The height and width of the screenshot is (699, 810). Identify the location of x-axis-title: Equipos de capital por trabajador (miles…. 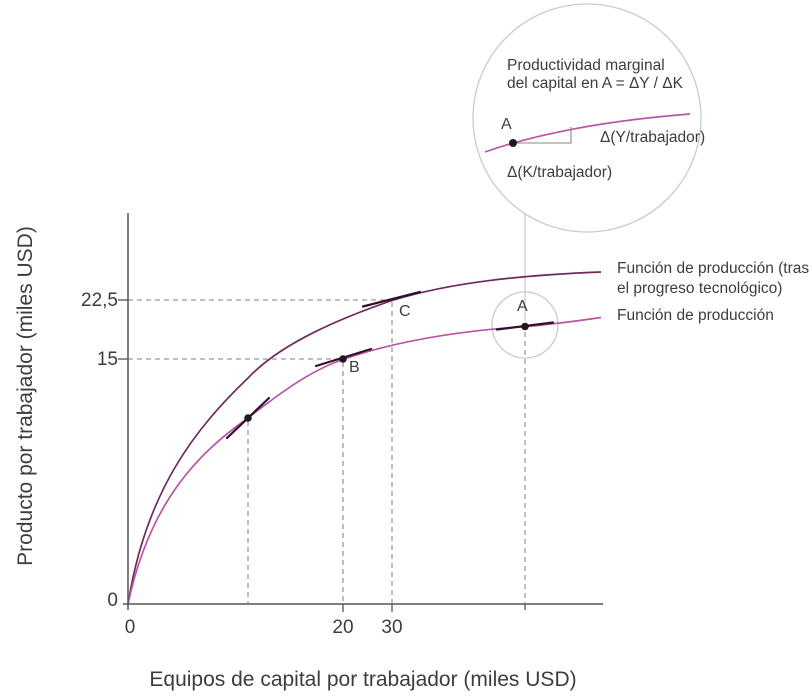
(363, 679).